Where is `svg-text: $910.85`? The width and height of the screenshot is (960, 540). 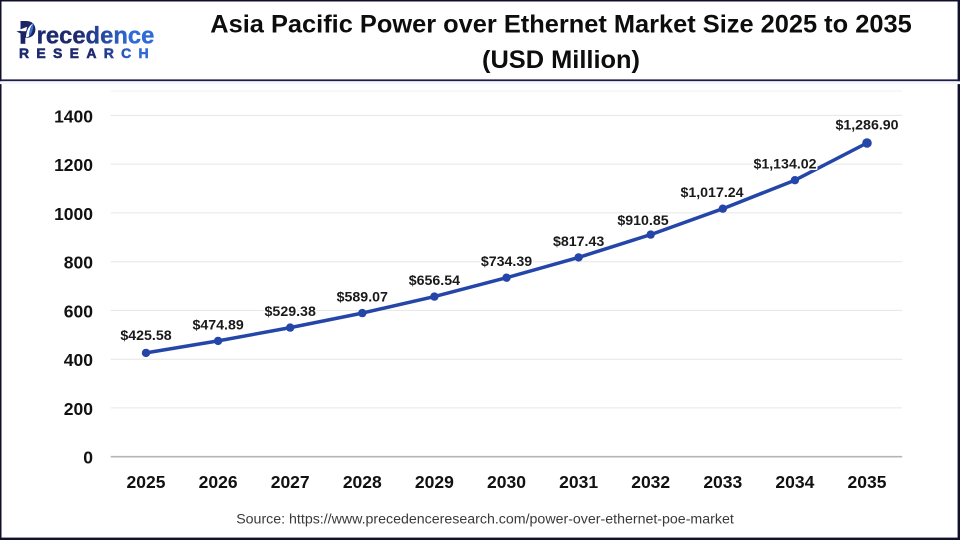
svg-text: $910.85 is located at coordinates (642, 221).